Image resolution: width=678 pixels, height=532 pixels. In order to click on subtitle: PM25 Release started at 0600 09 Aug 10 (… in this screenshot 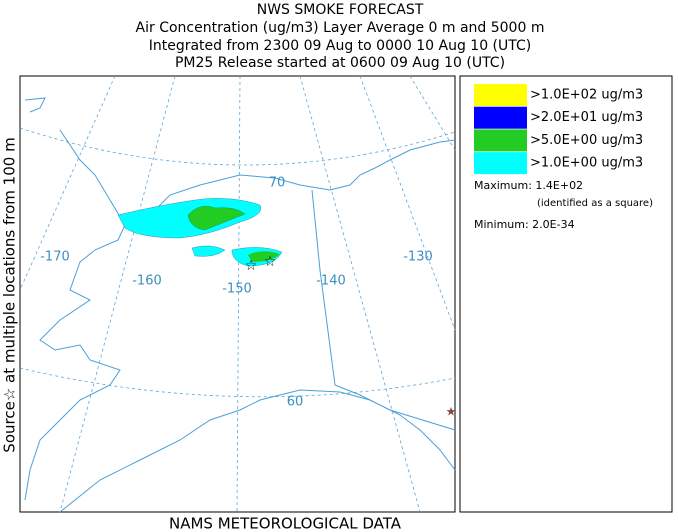, I will do `click(340, 63)`.